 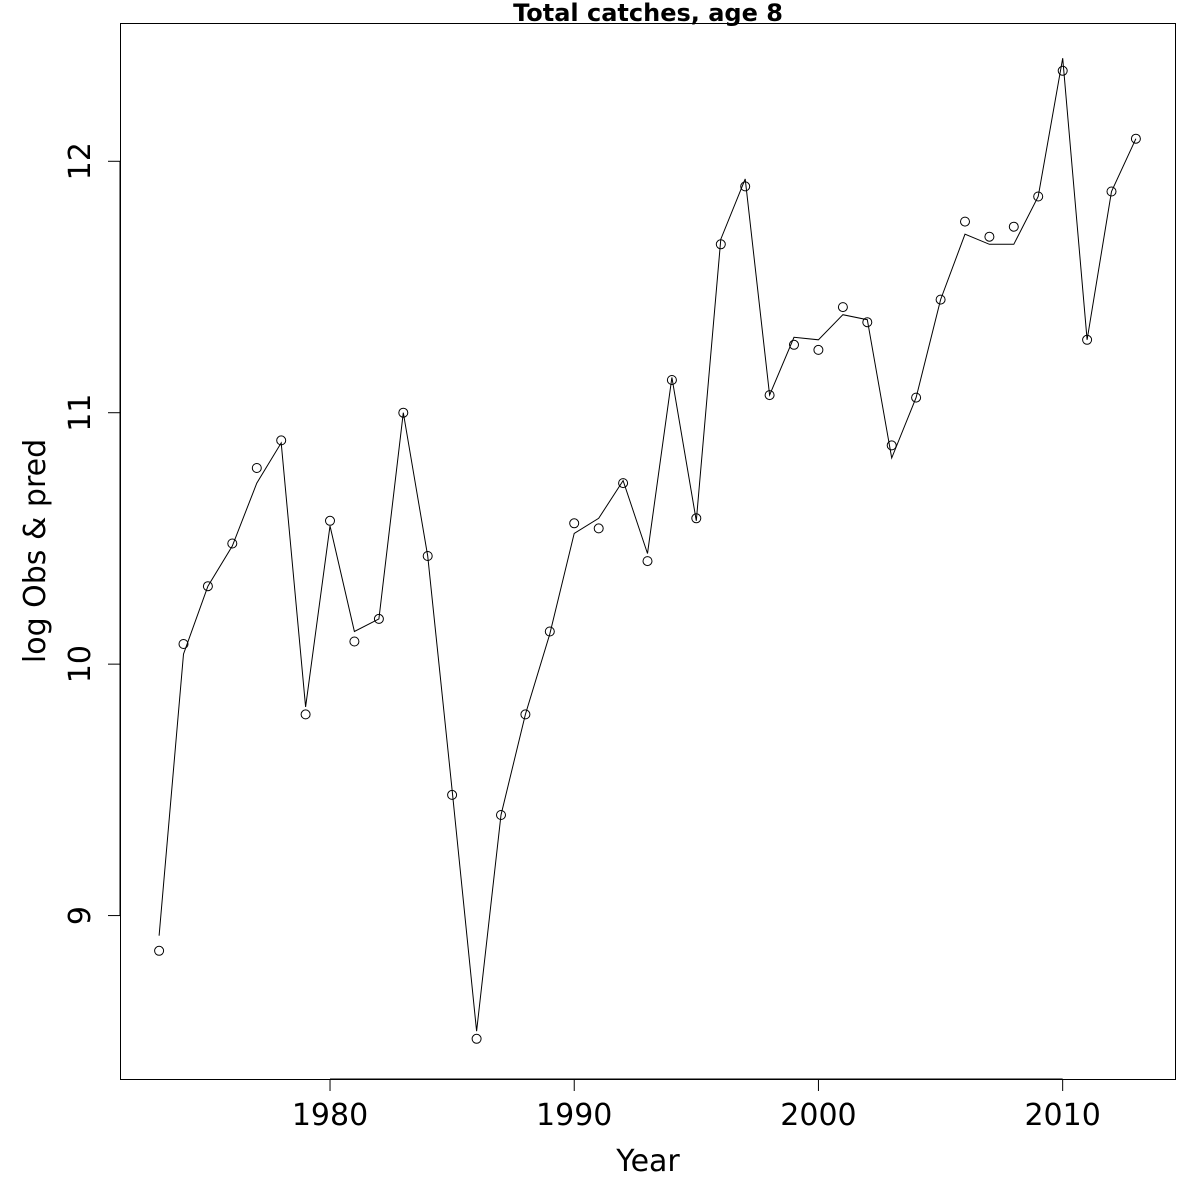 What do you see at coordinates (1062, 1115) in the screenshot?
I see `x-tick-label: 2010` at bounding box center [1062, 1115].